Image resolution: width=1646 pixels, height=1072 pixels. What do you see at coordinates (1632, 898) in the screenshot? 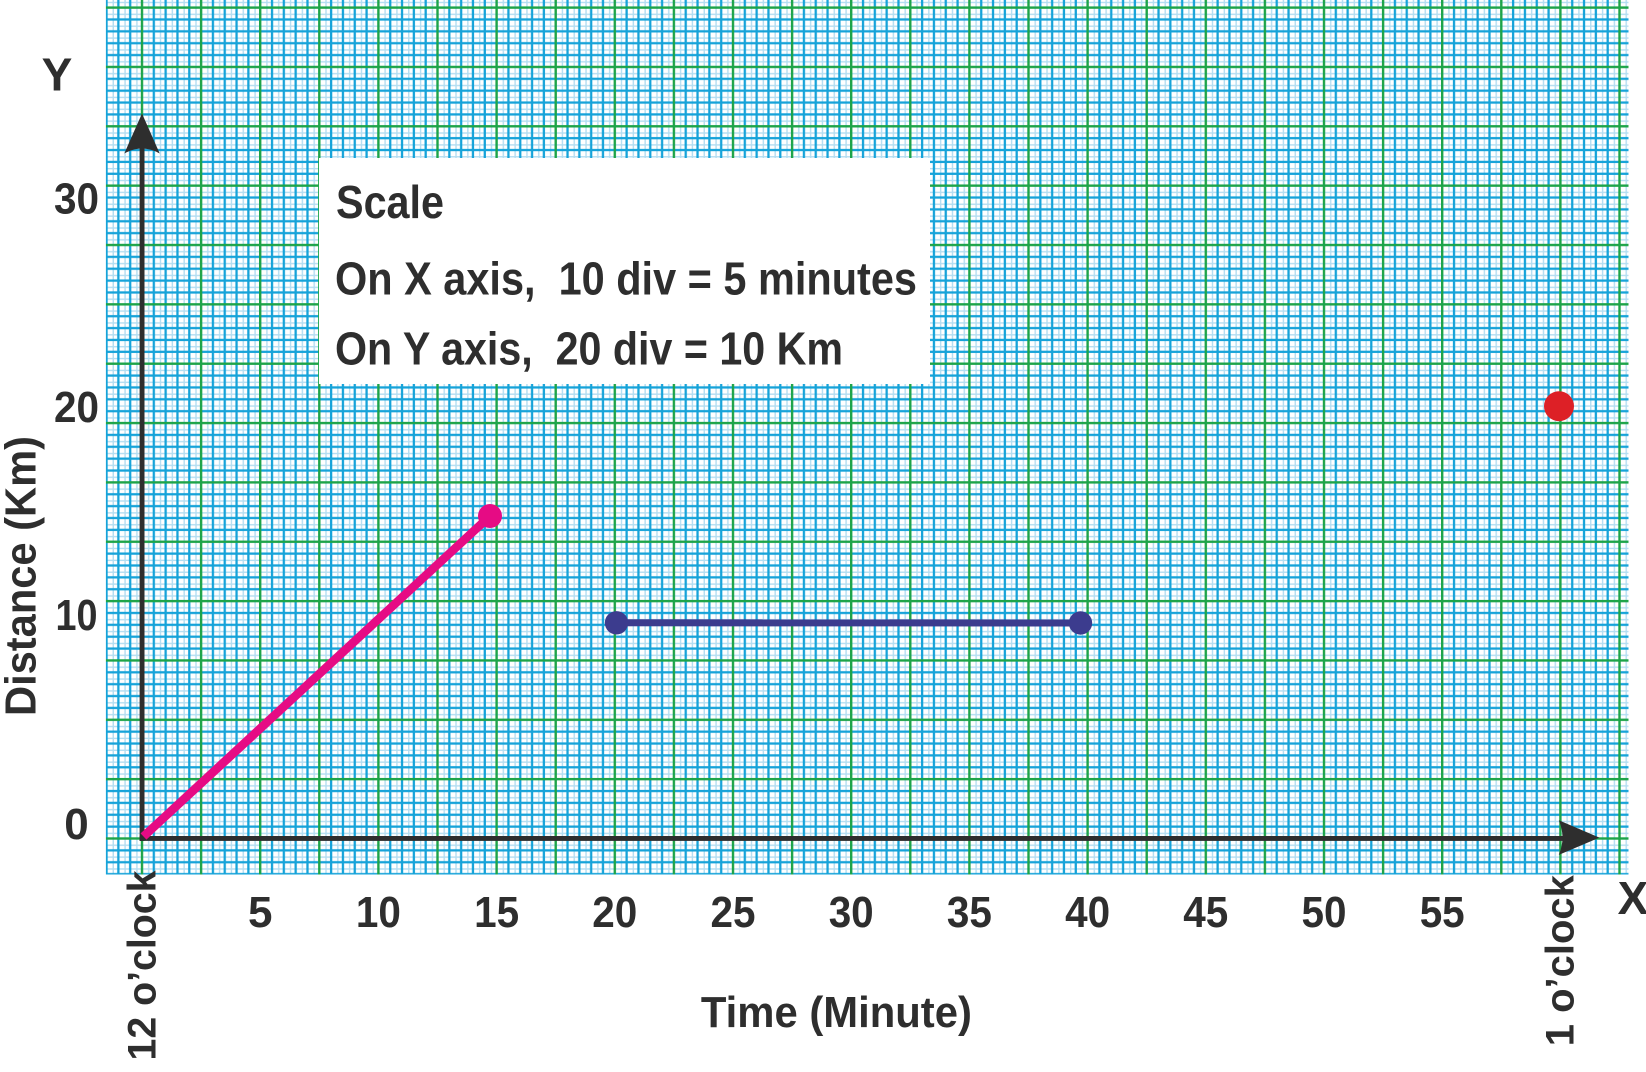
I see `svg-text: X` at bounding box center [1632, 898].